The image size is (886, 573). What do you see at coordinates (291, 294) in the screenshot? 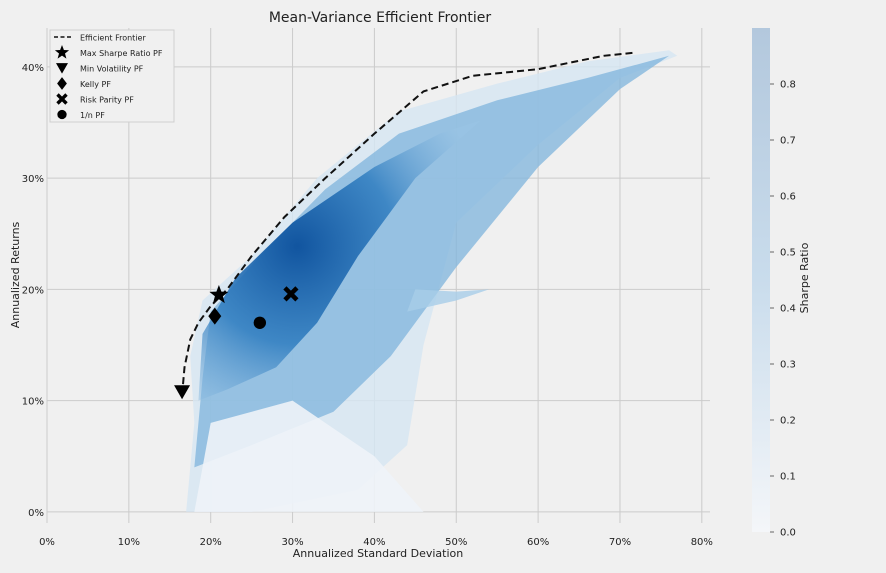
I see `portfolio-marker-x` at bounding box center [291, 294].